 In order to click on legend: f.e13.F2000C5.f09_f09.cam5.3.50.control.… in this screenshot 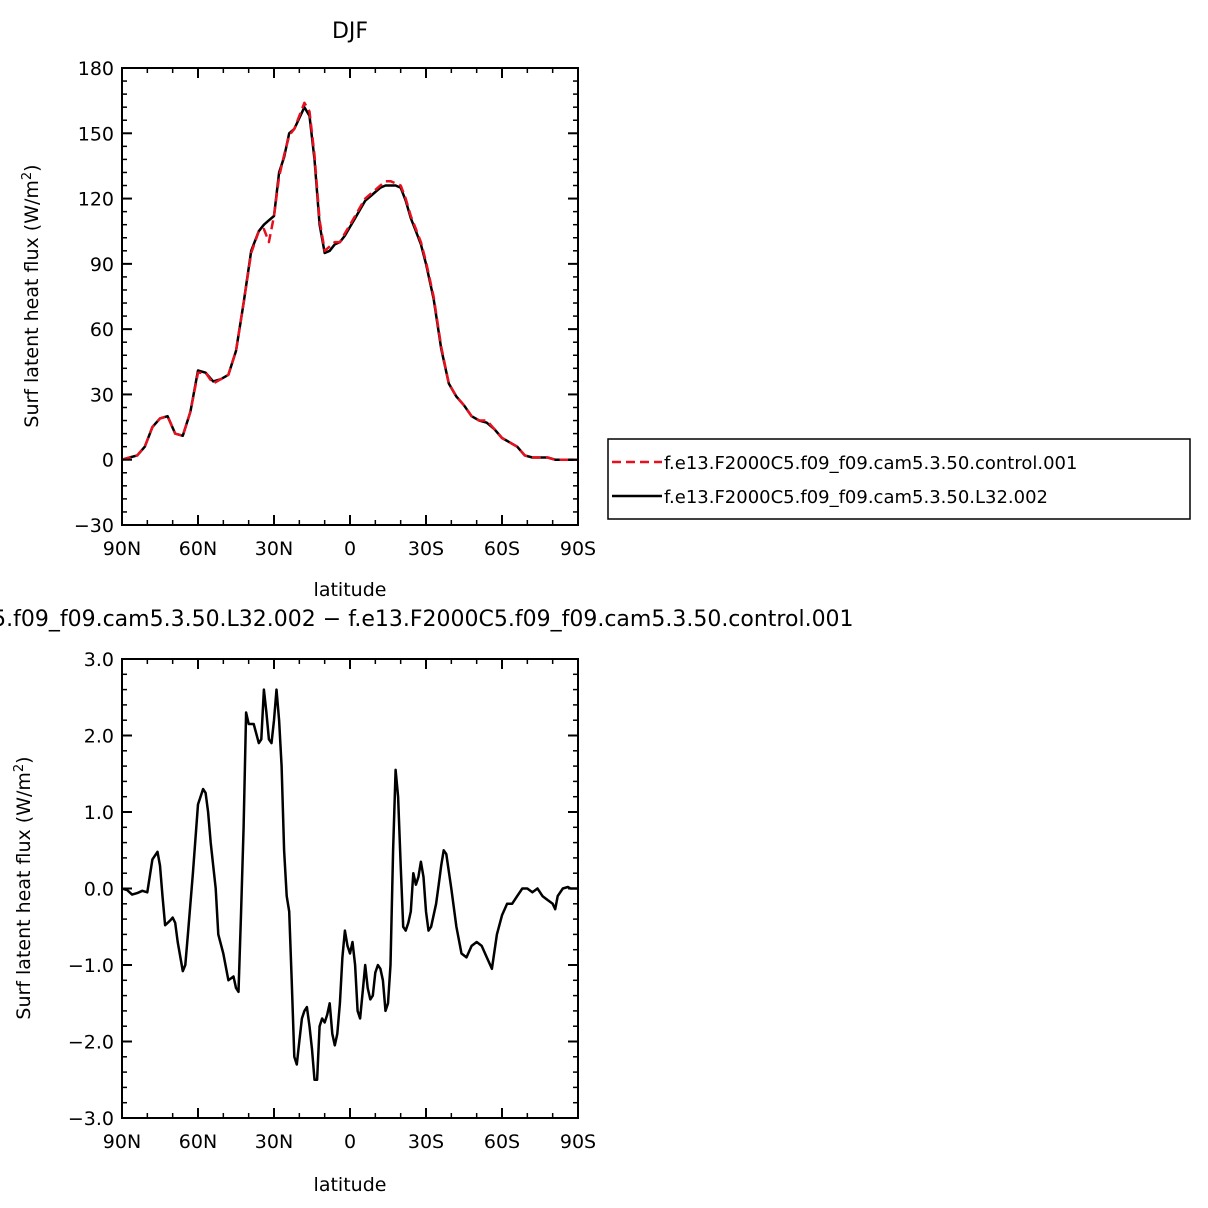, I will do `click(899, 479)`.